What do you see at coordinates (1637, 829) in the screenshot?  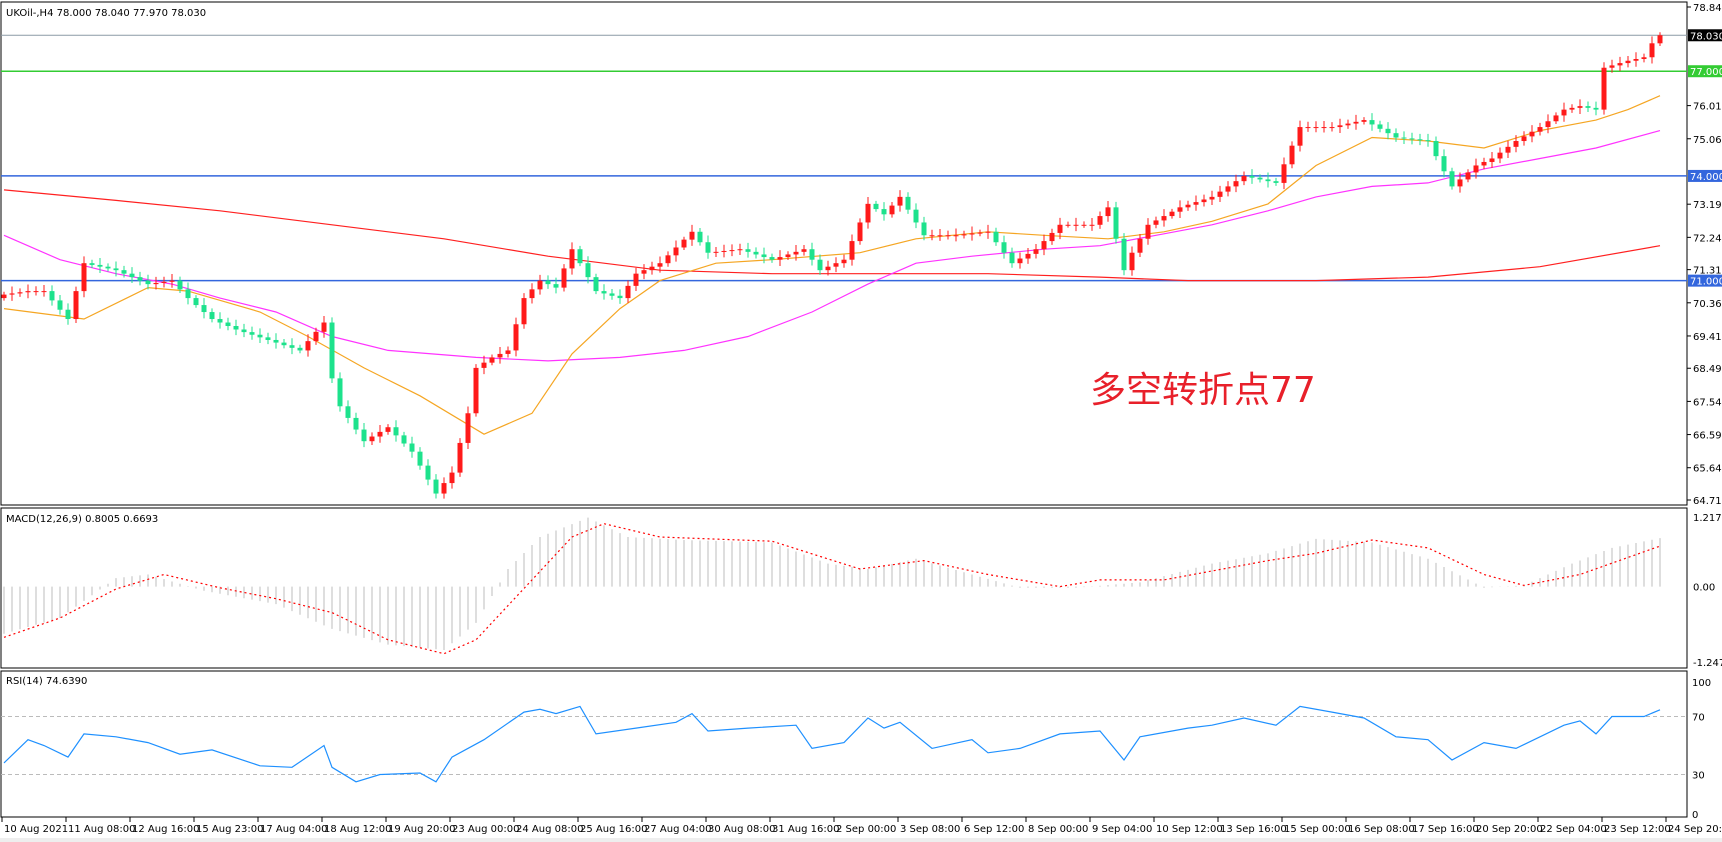 I see `time-tick-label: 23 Sep 12:00` at bounding box center [1637, 829].